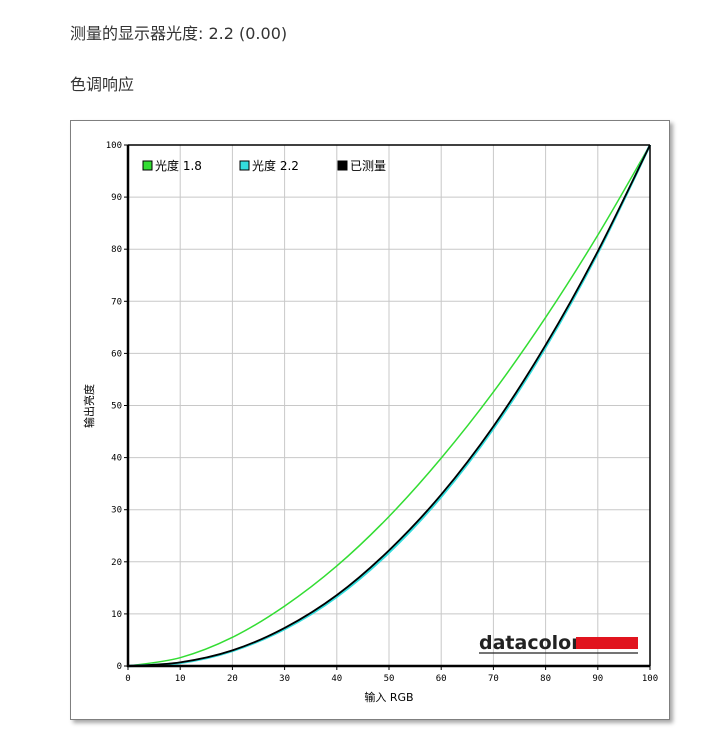 This screenshot has width=720, height=744. What do you see at coordinates (650, 679) in the screenshot?
I see `x-tick-label: 100` at bounding box center [650, 679].